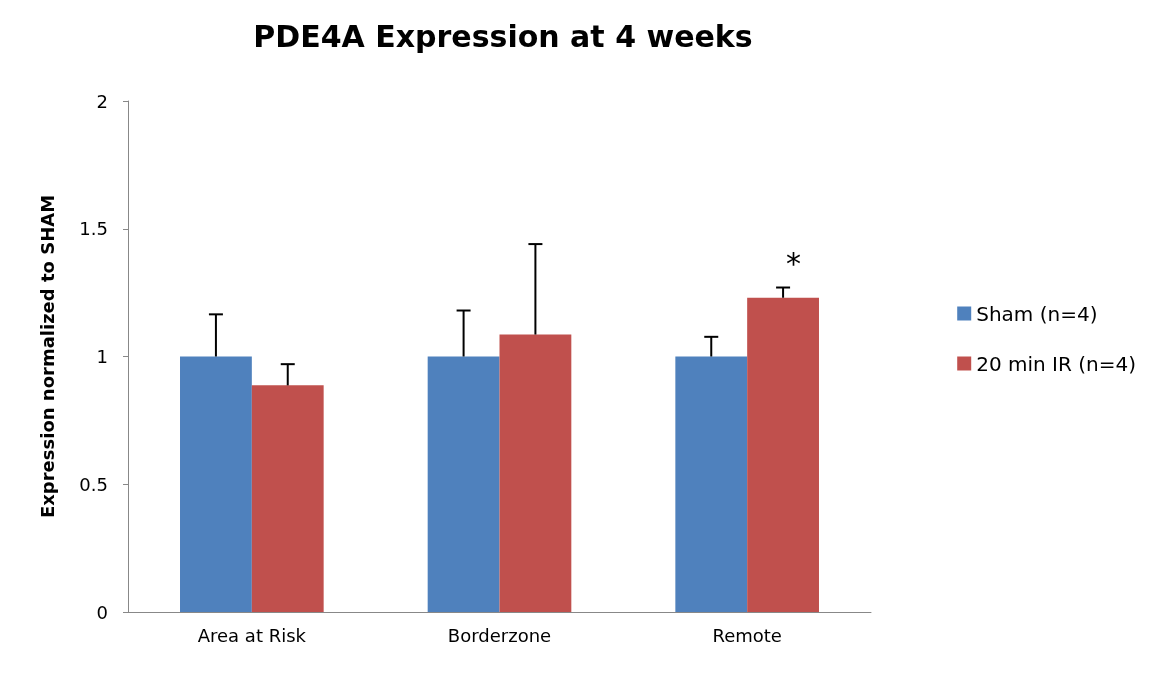 The width and height of the screenshot is (1159, 677). Describe the element at coordinates (47, 356) in the screenshot. I see `y-axis-title: Expression normalized to SHAM` at that location.